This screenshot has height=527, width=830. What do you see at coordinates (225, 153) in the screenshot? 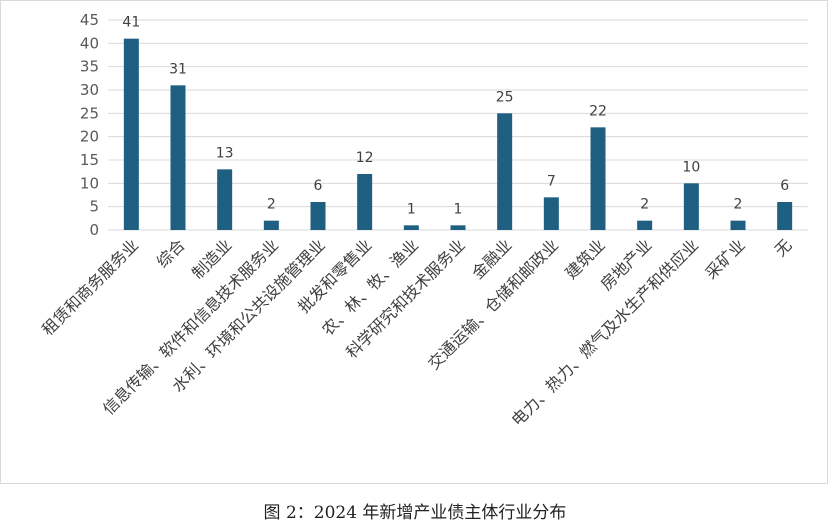
I see `data-label: 13` at bounding box center [225, 153].